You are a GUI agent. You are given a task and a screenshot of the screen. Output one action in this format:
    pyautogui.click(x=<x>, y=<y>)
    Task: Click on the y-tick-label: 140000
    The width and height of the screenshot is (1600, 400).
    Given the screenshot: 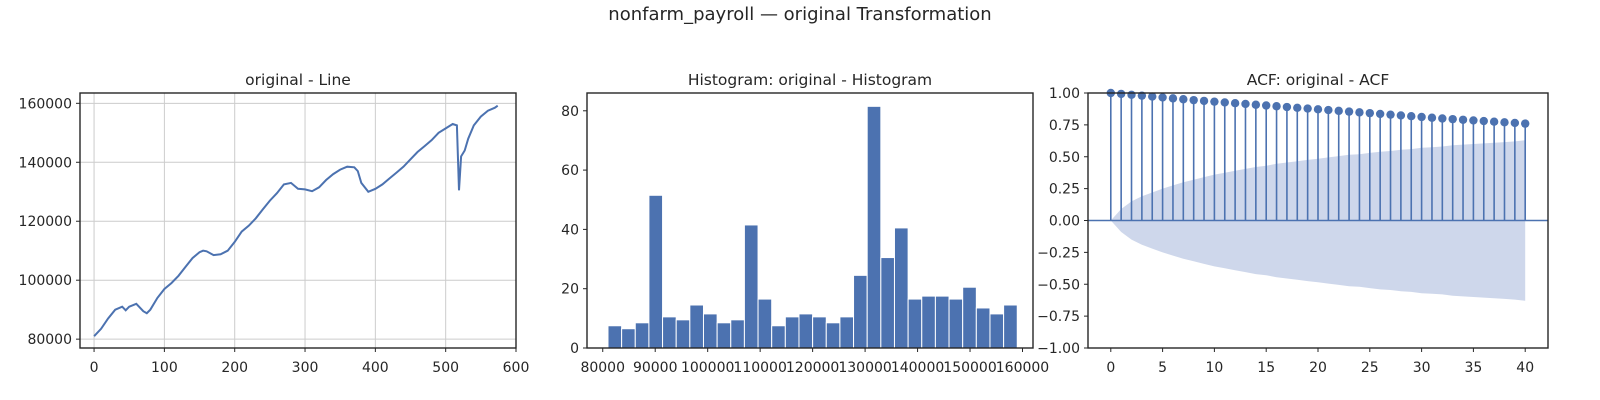 What is the action you would take?
    pyautogui.click(x=45, y=163)
    